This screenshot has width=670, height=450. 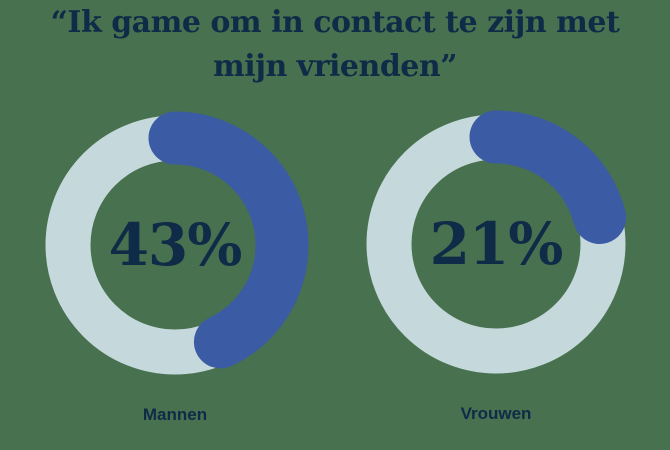 I want to click on donut-label-vrouwen: Vrouwen, so click(x=496, y=413).